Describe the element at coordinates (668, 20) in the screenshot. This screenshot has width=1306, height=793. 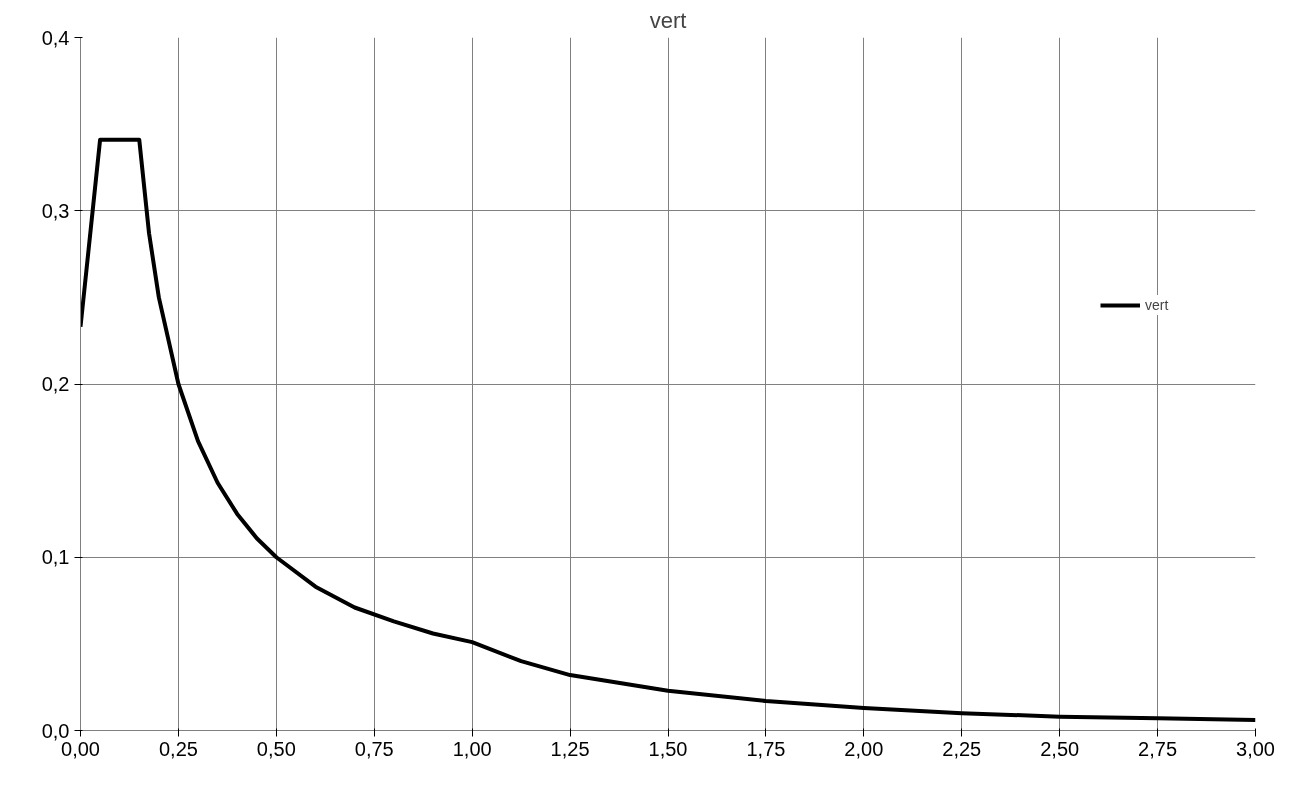
I see `chart-title: vert` at that location.